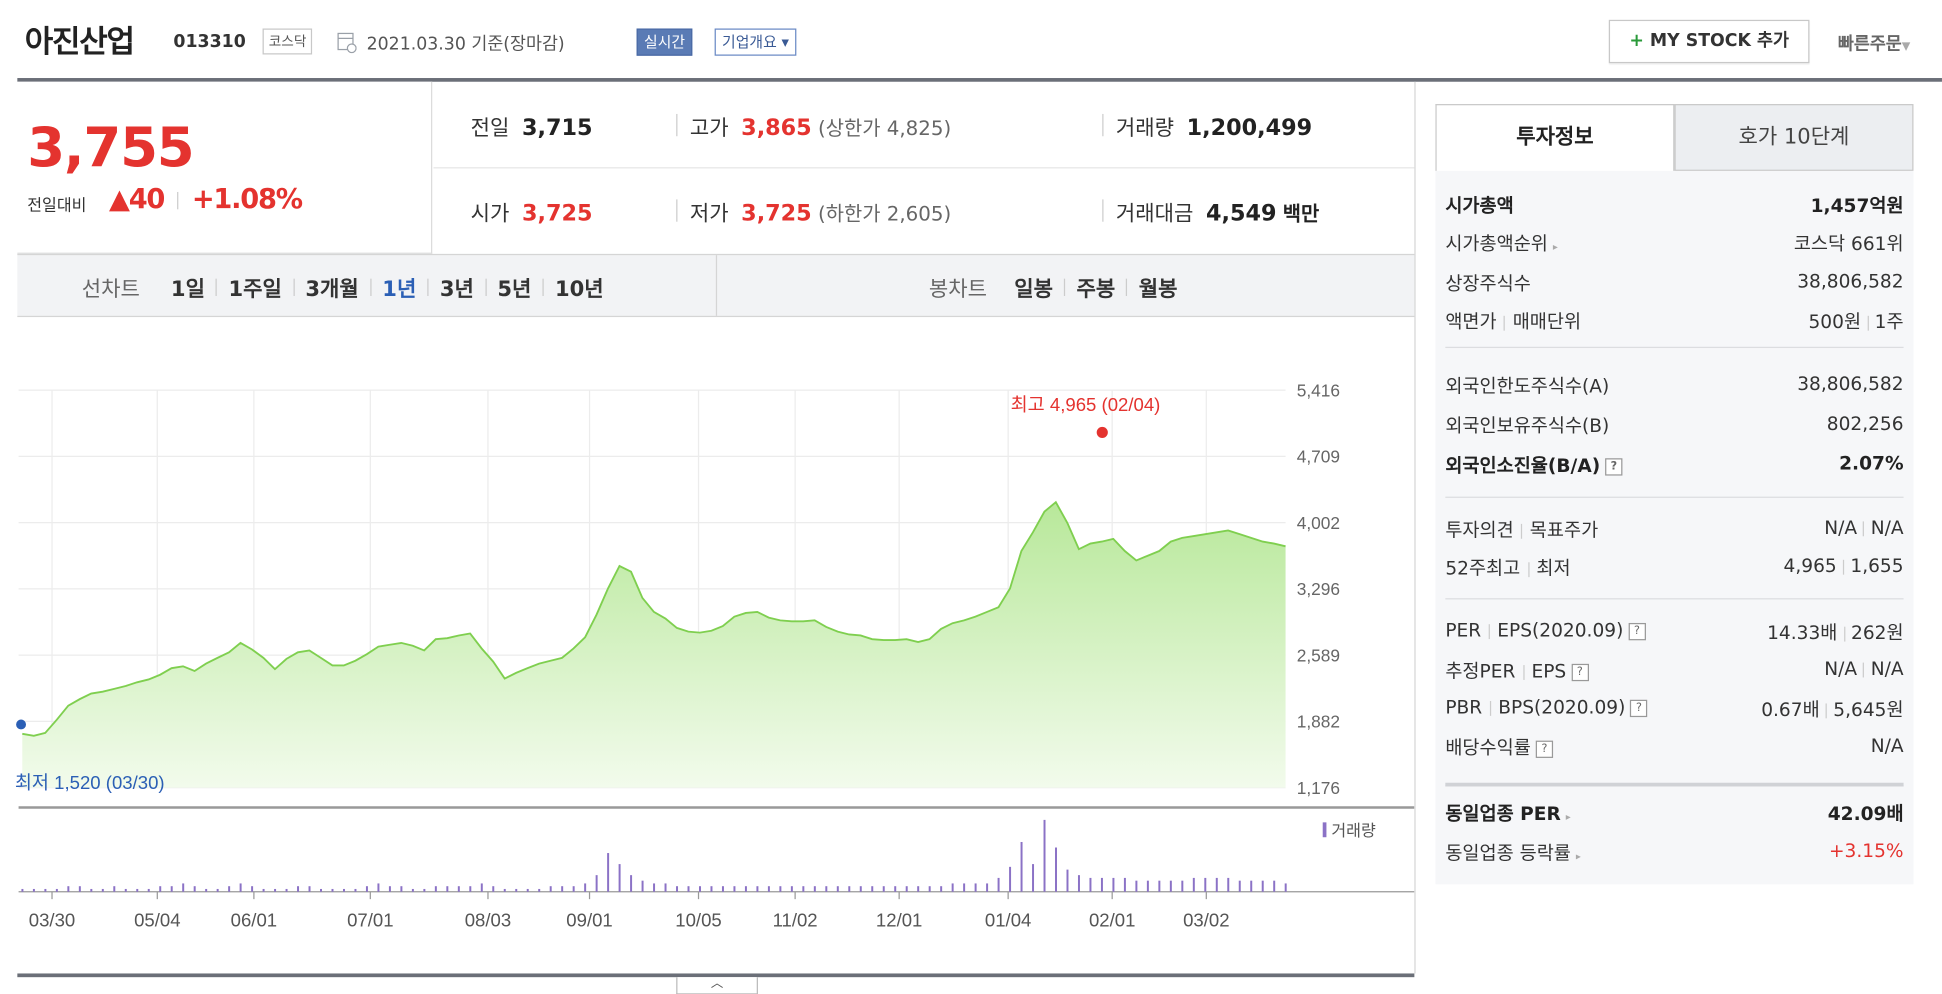 This screenshot has height=994, width=1942. Describe the element at coordinates (1033, 290) in the screenshot. I see `tab-daily: 일봉` at that location.